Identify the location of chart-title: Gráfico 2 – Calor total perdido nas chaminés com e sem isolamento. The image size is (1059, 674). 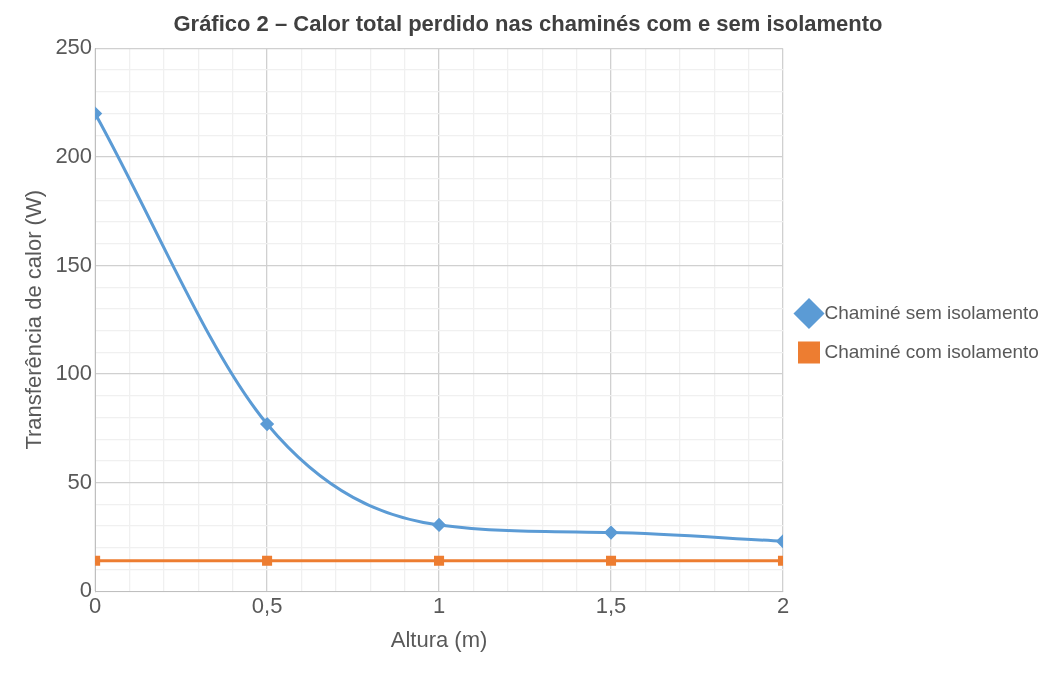
(528, 24).